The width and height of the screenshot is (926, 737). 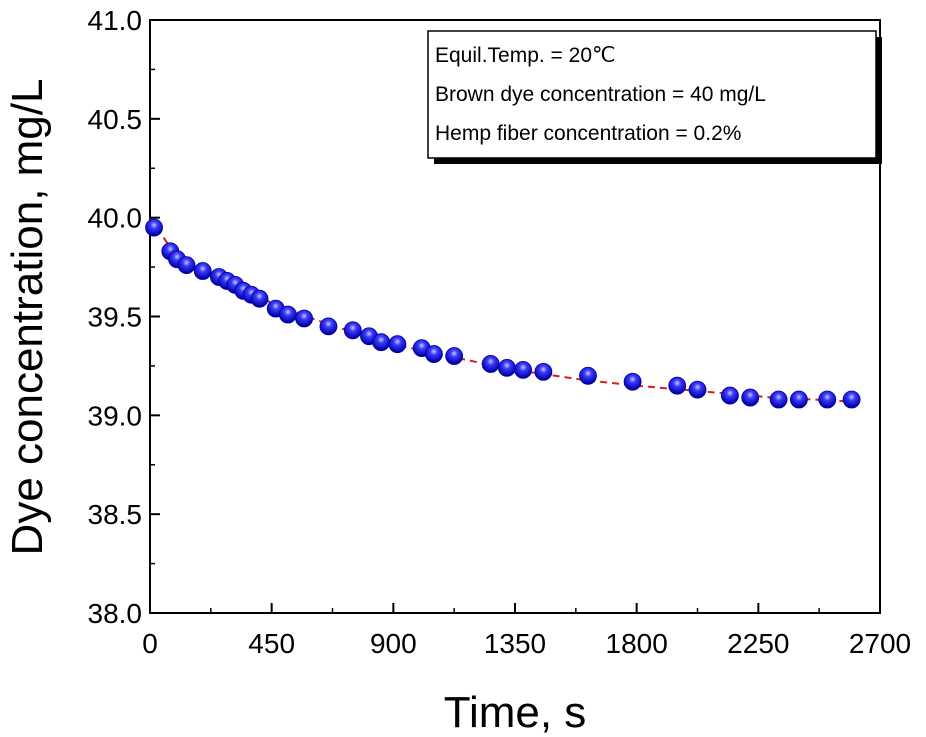 What do you see at coordinates (271, 643) in the screenshot?
I see `x-tick-label: 450` at bounding box center [271, 643].